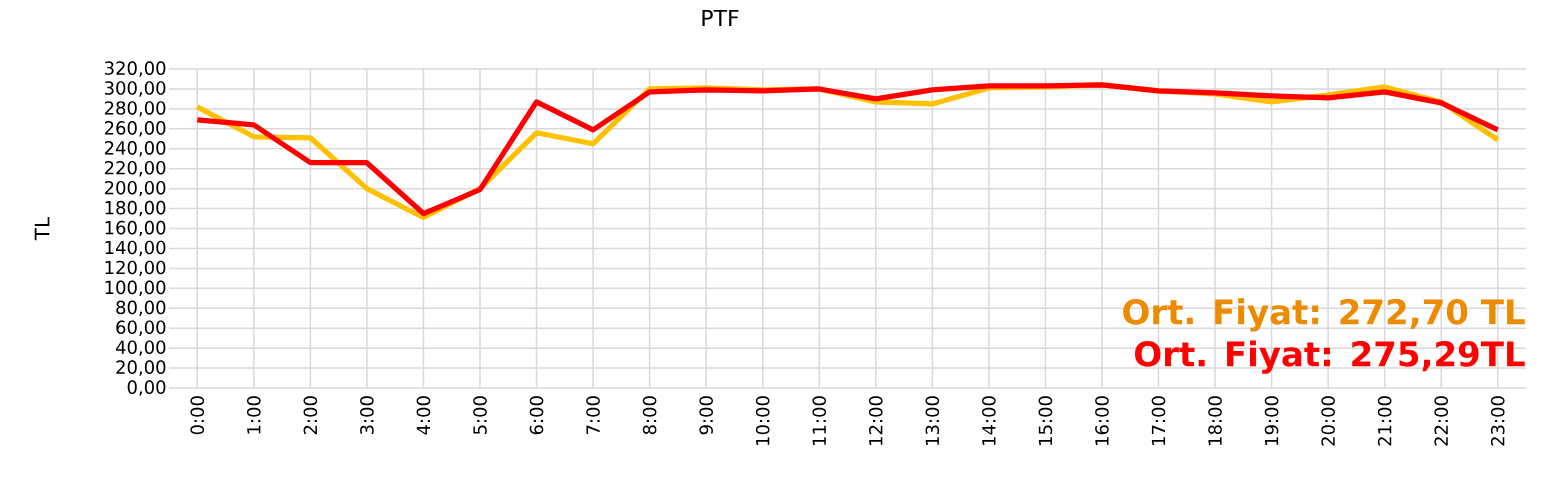  I want to click on x-tick-label: 5:00, so click(480, 415).